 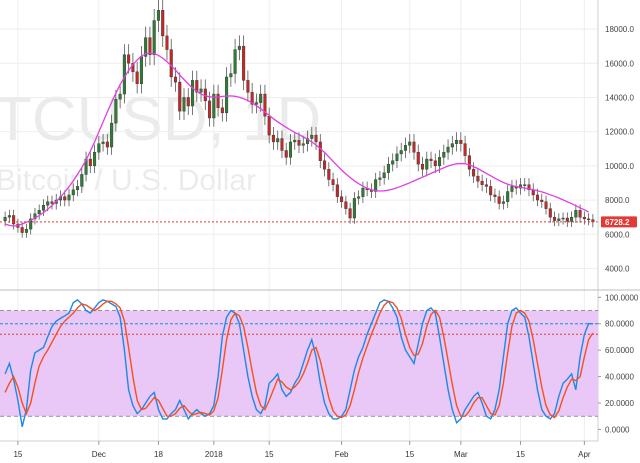 I want to click on price-tick-label: 10000.0, so click(x=619, y=166).